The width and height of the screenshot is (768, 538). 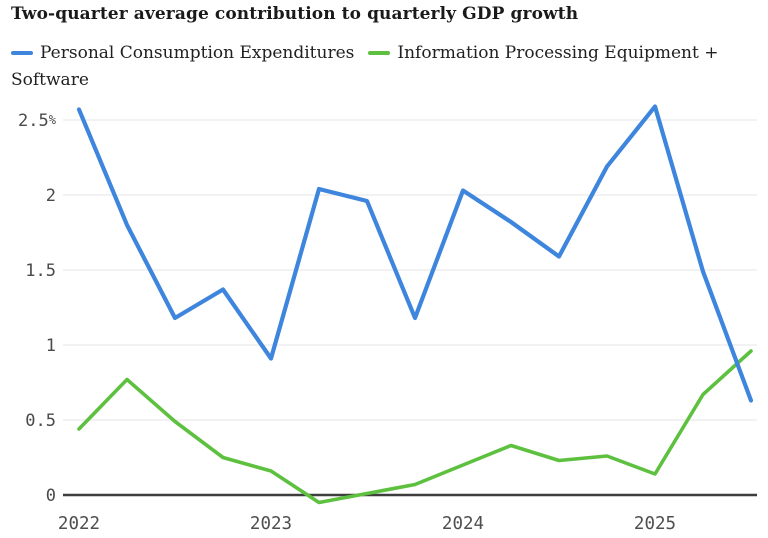 I want to click on y-tick-label: 2.5%, so click(x=37, y=121).